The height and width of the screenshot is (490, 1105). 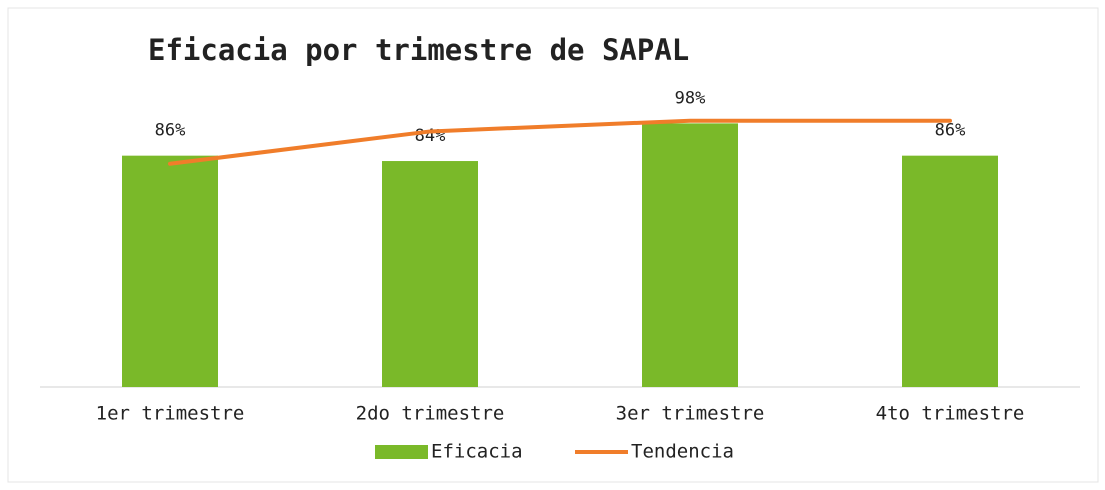 What do you see at coordinates (401, 452) in the screenshot?
I see `legend-swatch` at bounding box center [401, 452].